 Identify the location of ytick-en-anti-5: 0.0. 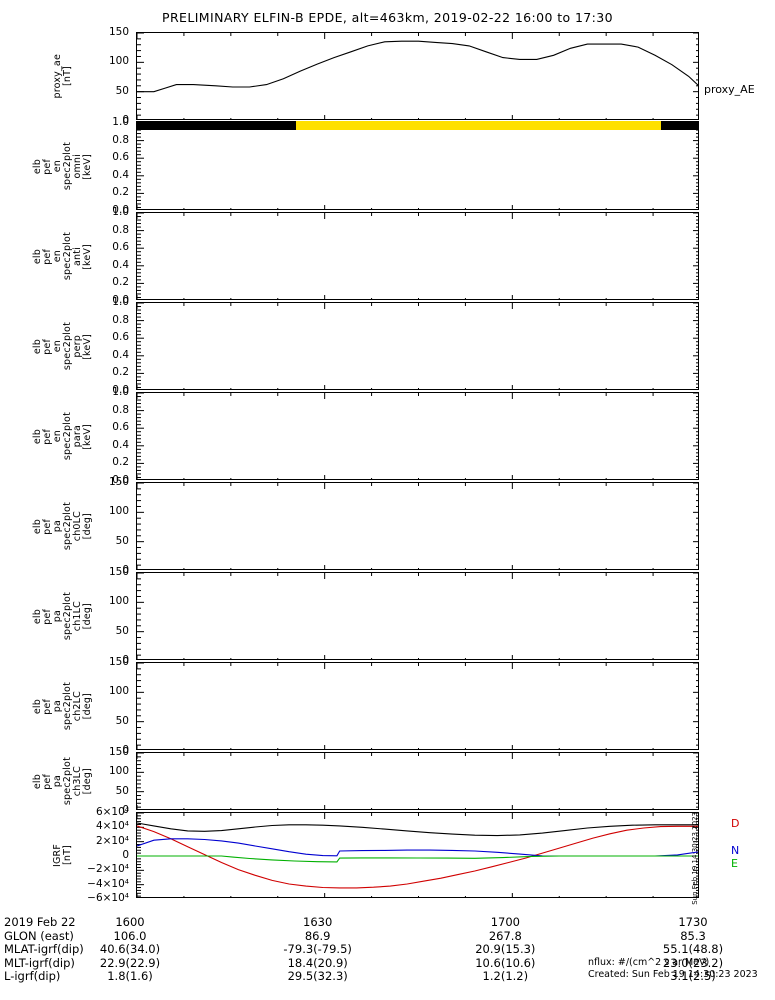
(120, 299).